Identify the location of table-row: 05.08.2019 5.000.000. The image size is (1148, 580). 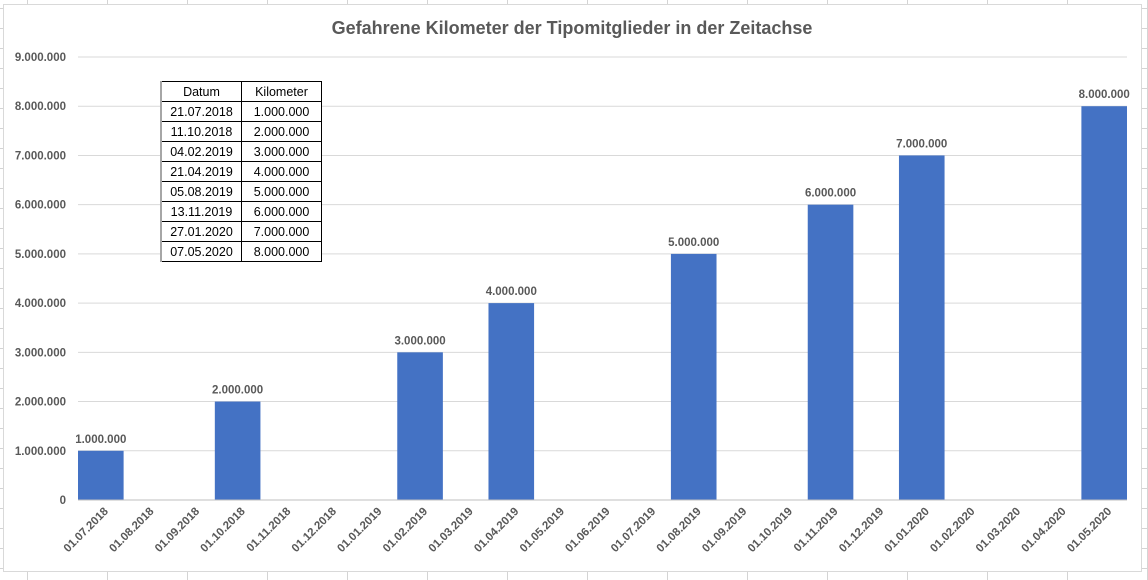
(241, 191).